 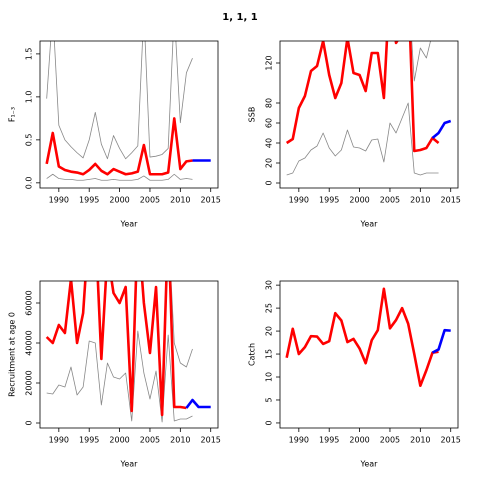 I want to click on figure-title: 1, 1, 1, so click(x=239, y=17).